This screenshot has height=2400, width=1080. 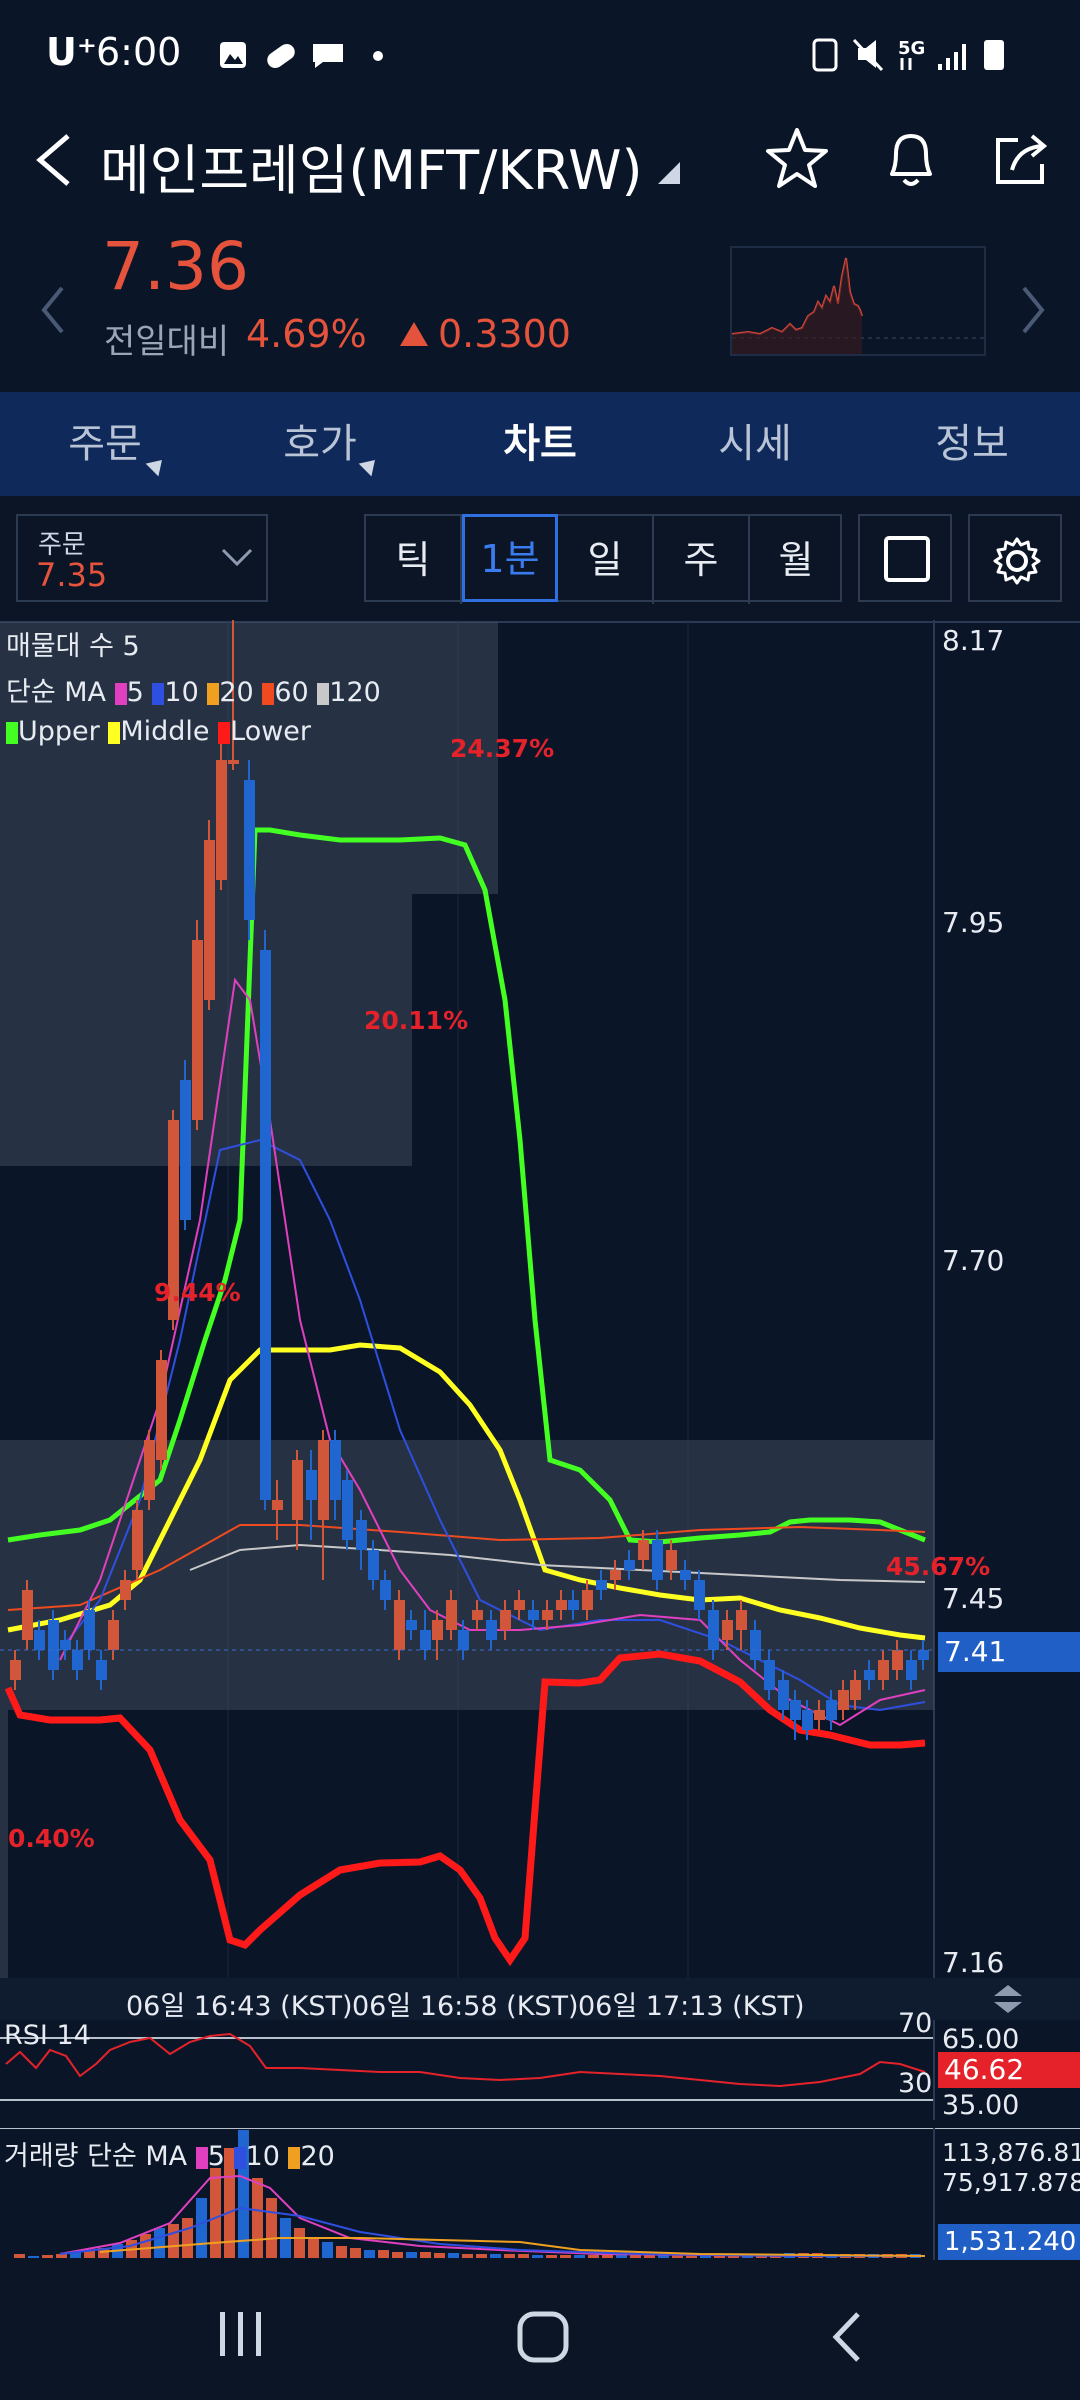 I want to click on rsi-tick-bottom: 35.00, so click(x=981, y=2105).